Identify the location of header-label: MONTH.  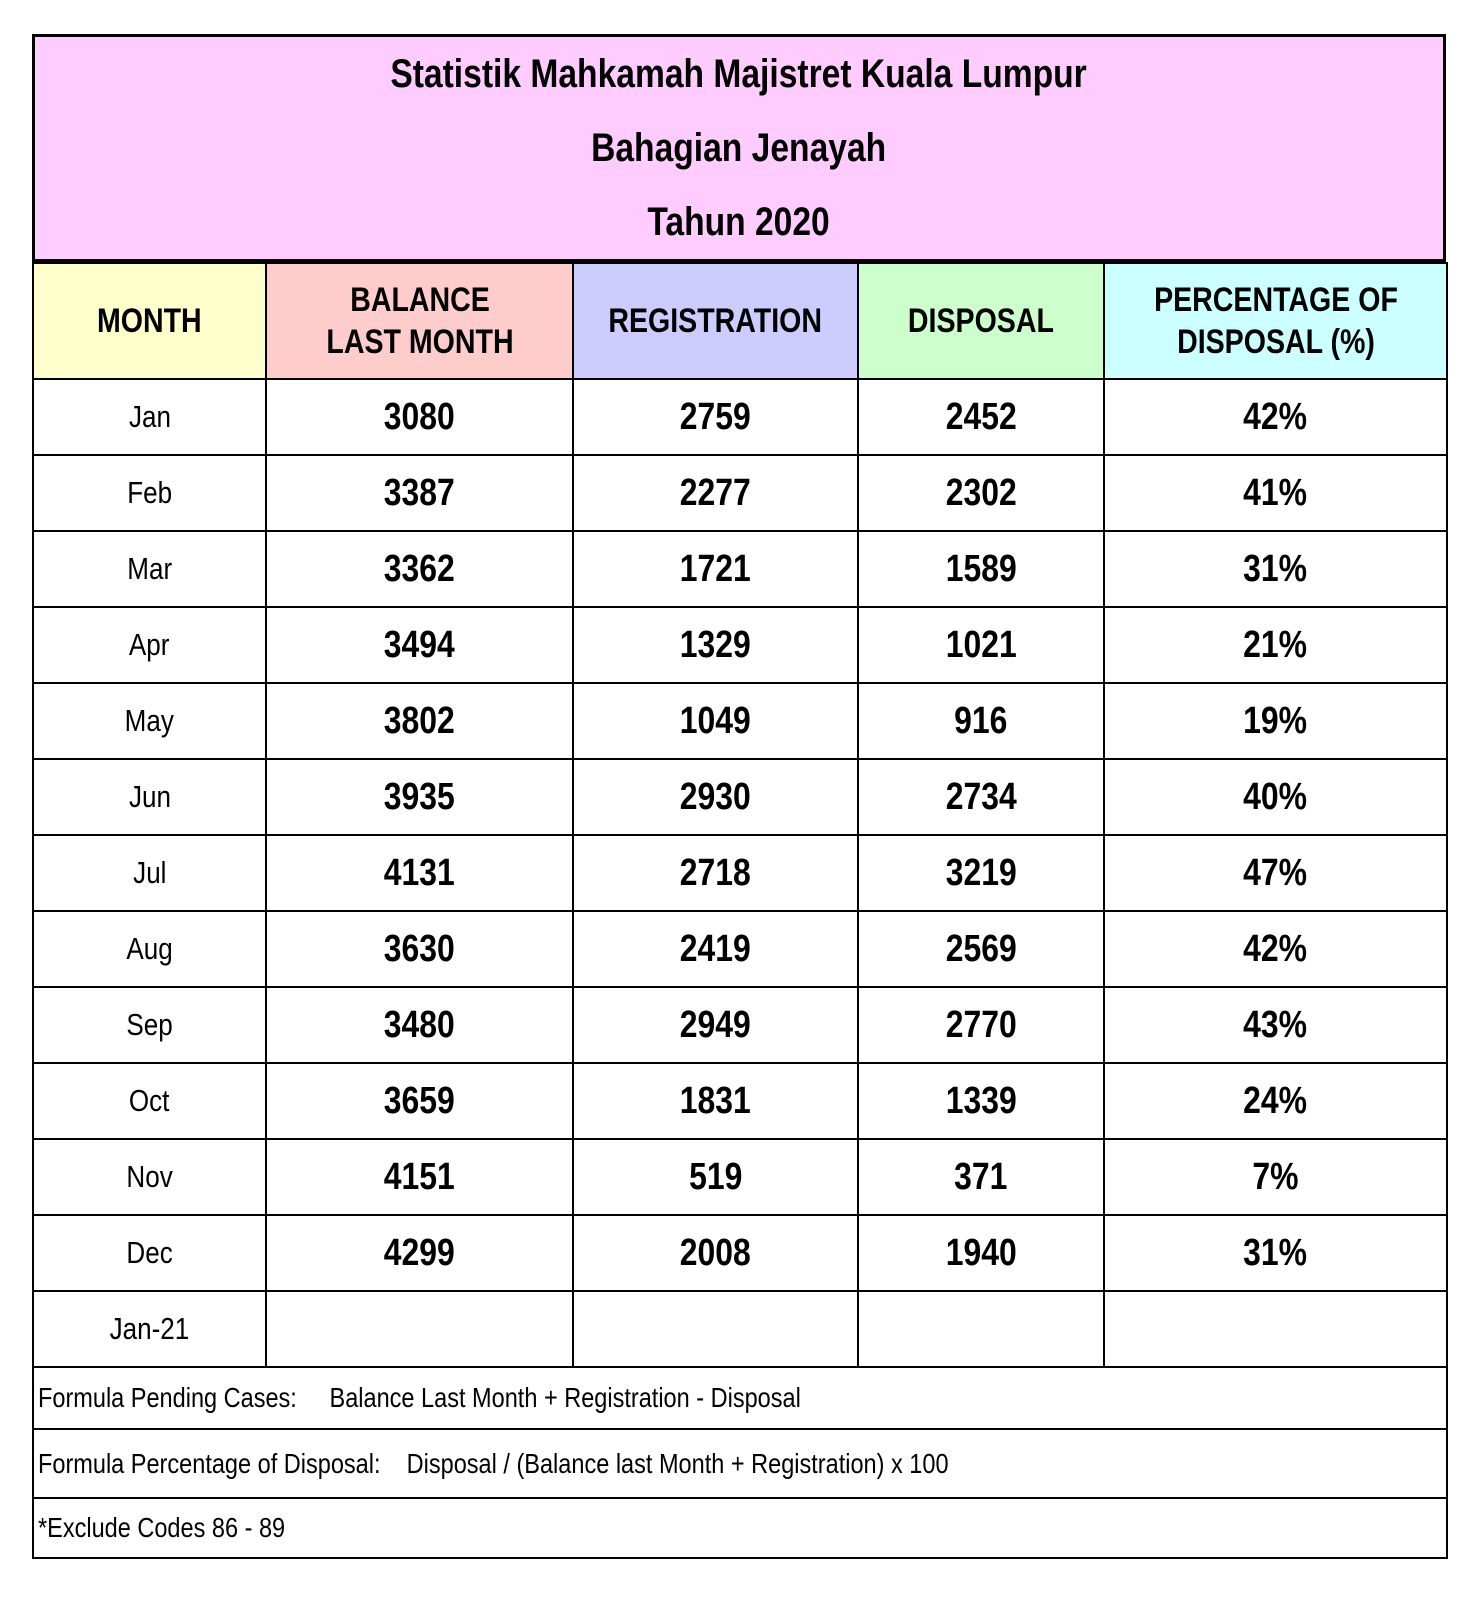
(149, 321).